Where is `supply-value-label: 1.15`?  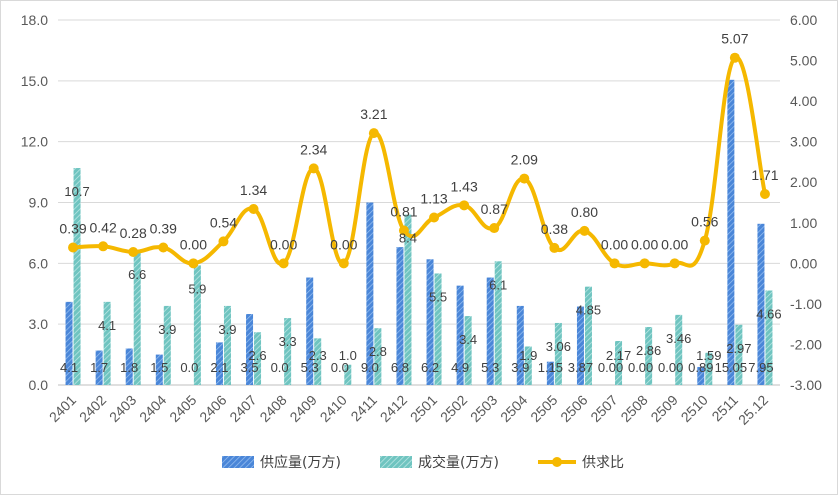
supply-value-label: 1.15 is located at coordinates (550, 367).